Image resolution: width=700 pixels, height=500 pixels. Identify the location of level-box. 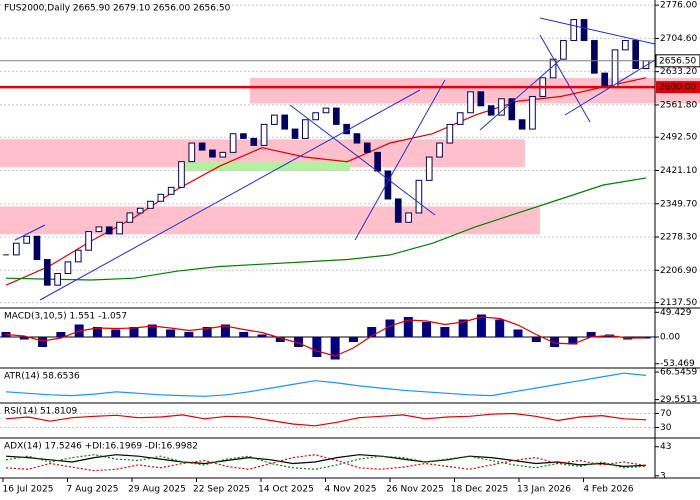
(678, 87).